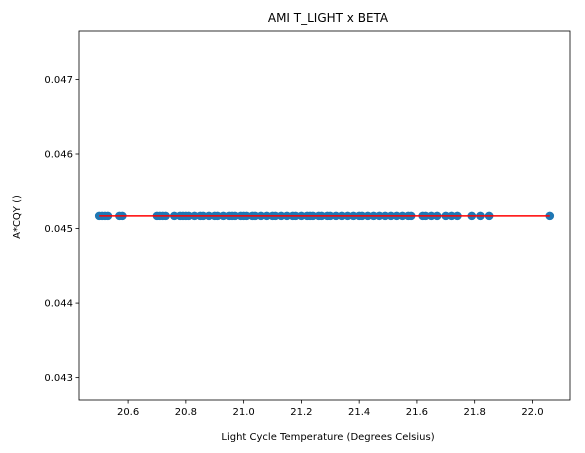  What do you see at coordinates (58, 304) in the screenshot?
I see `y-tick-label: 0.044` at bounding box center [58, 304].